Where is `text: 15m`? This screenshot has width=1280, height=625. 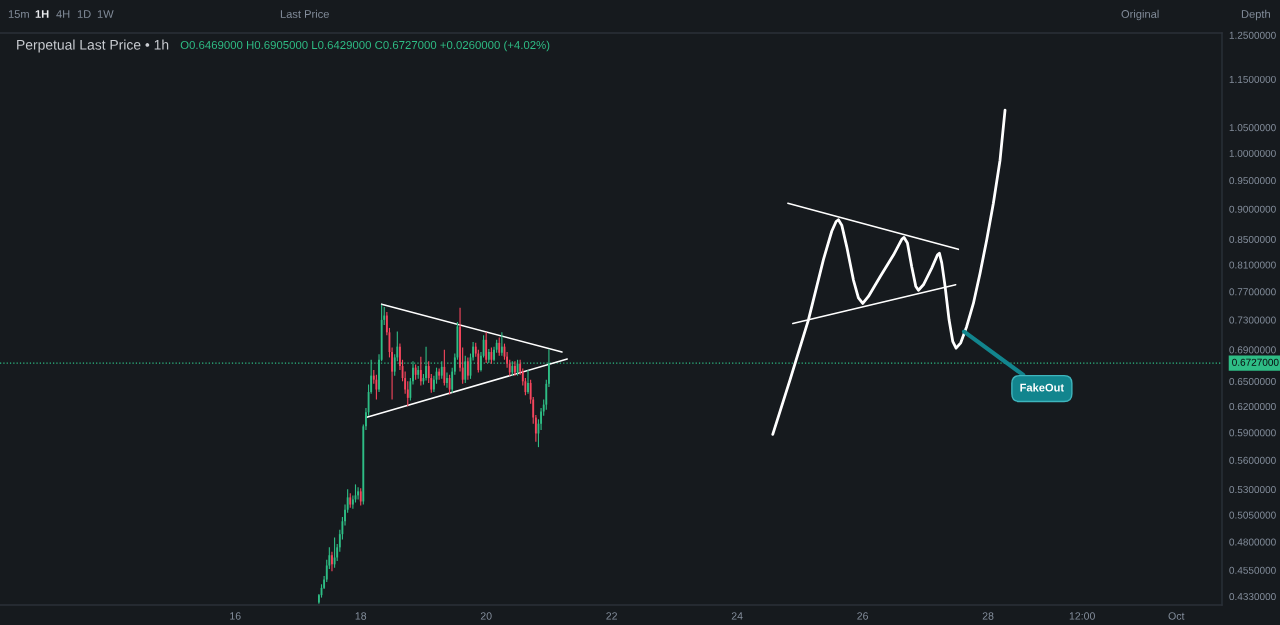 text: 15m is located at coordinates (18, 14).